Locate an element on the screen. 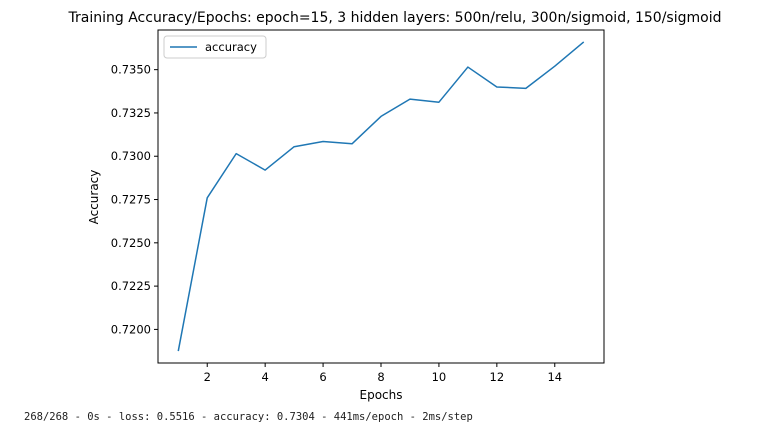  y-axis-label: Accuracy is located at coordinates (94, 197).